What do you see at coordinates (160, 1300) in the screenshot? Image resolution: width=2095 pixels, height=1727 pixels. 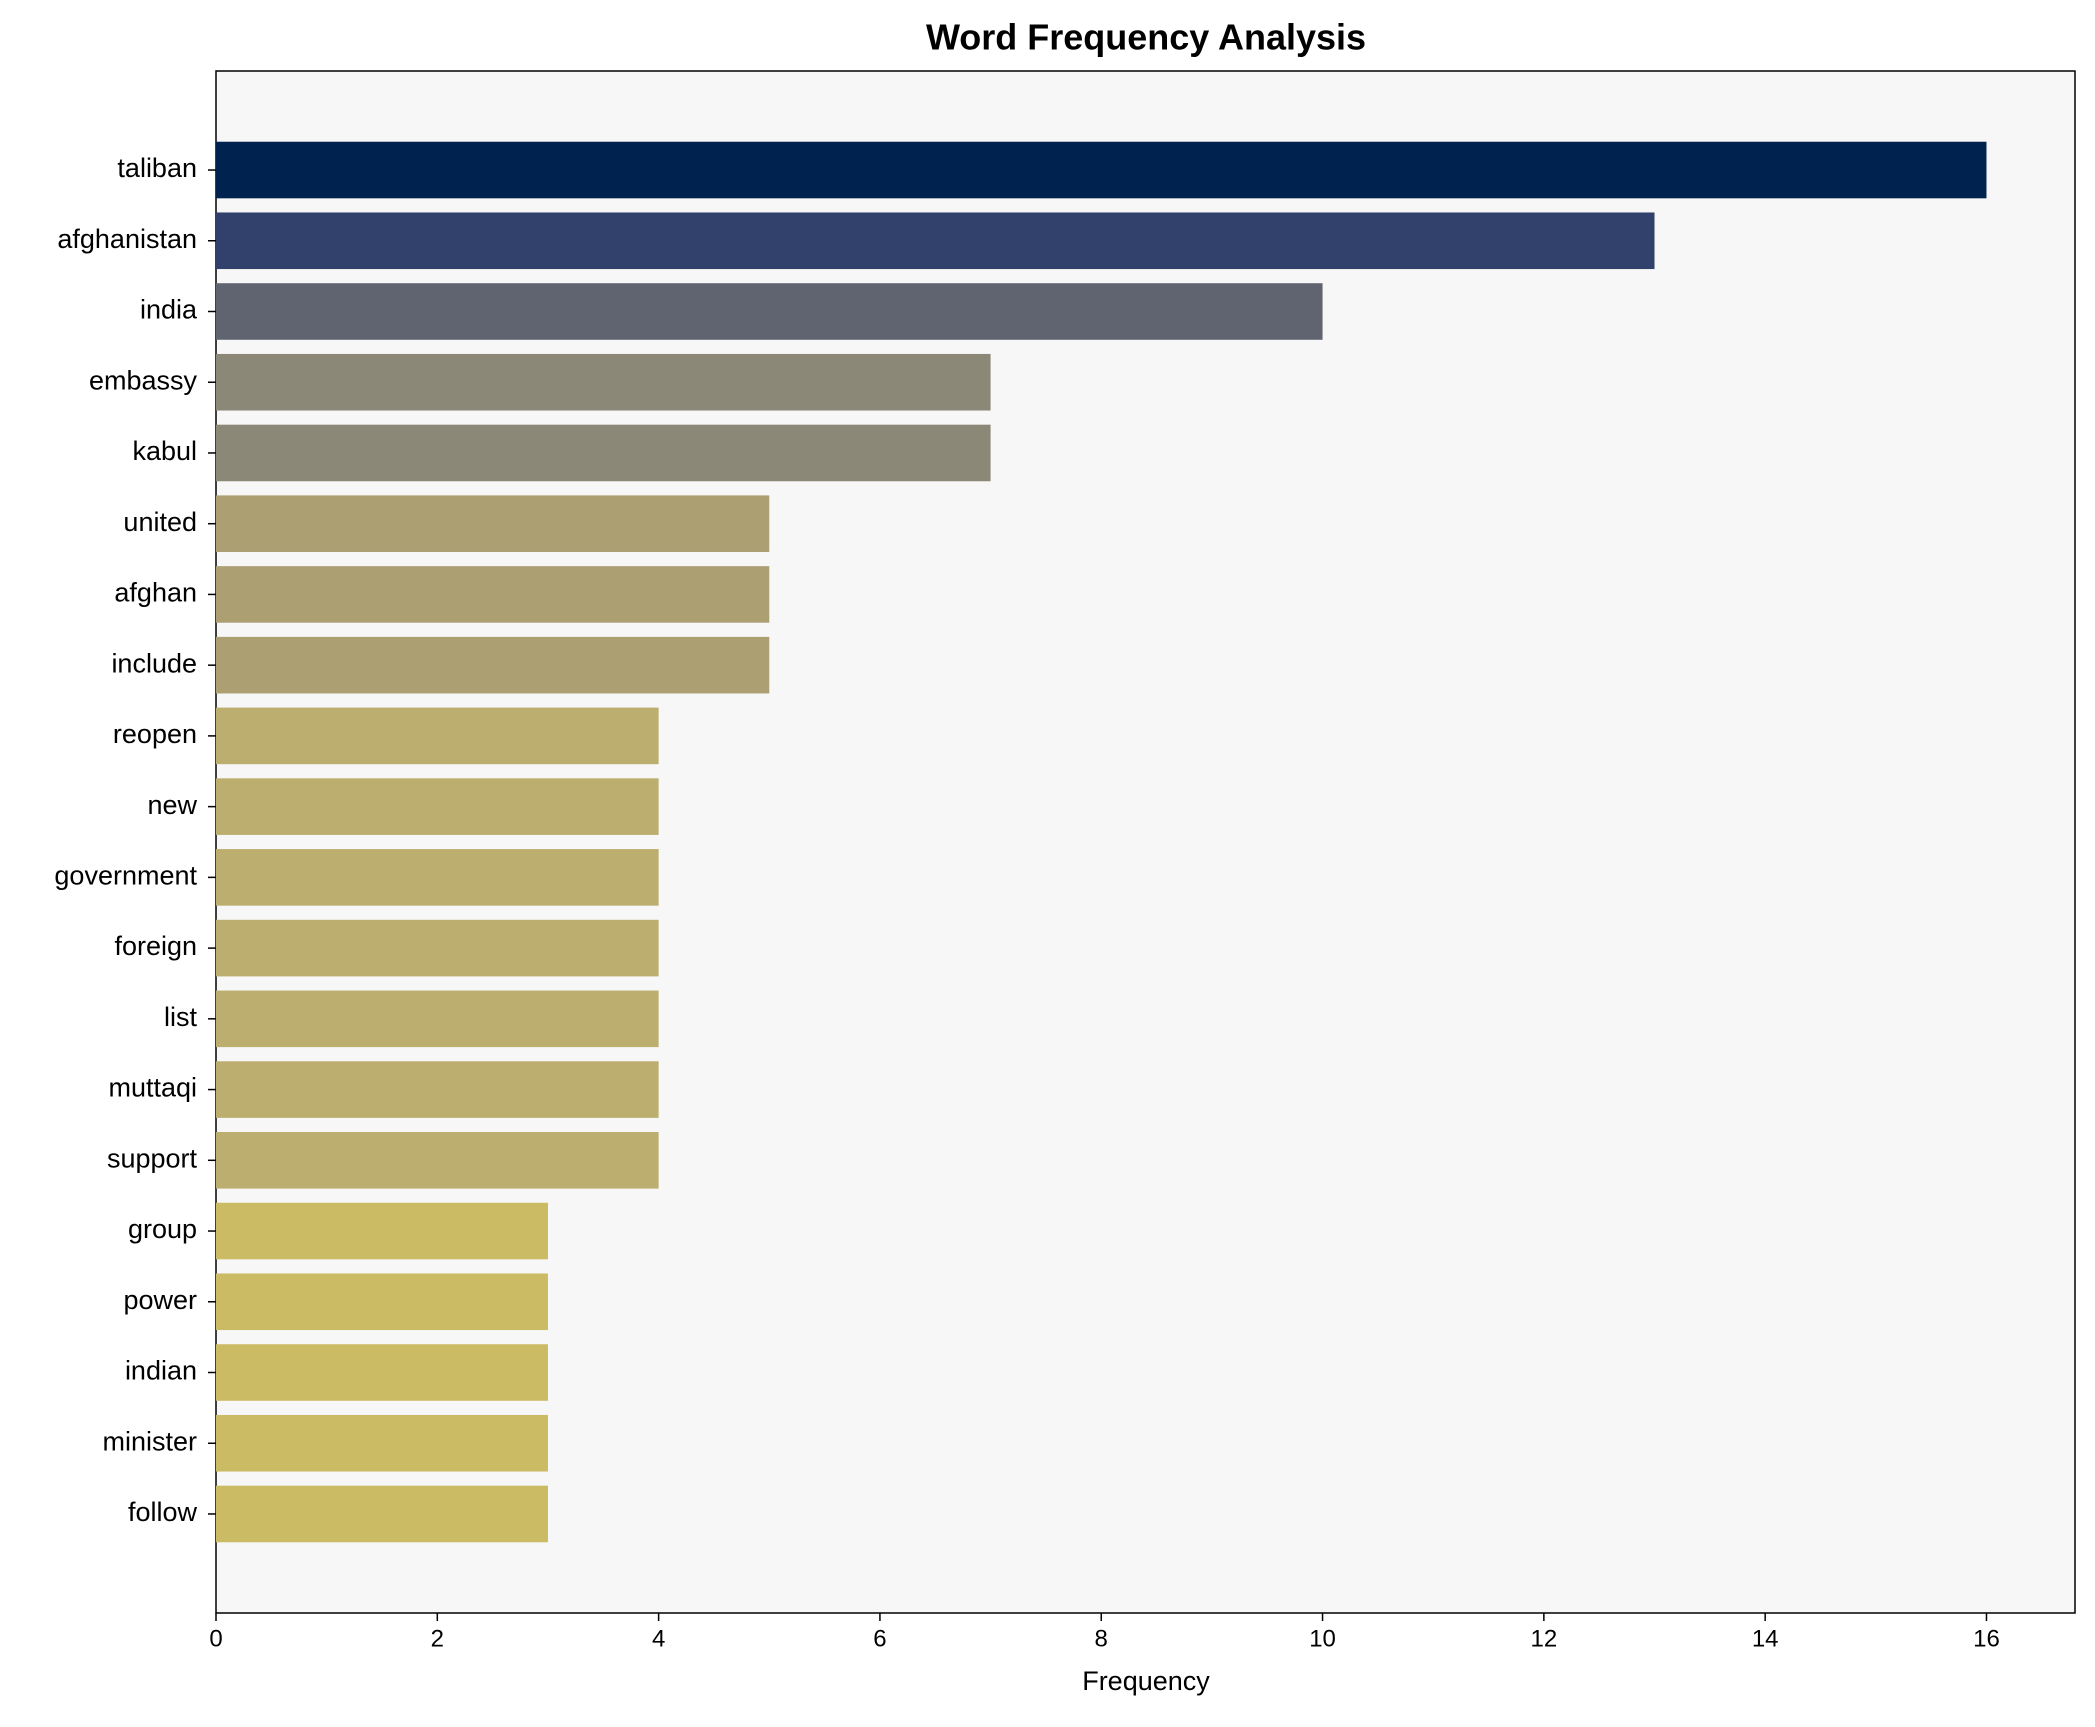 I see `y-tick-label: power` at bounding box center [160, 1300].